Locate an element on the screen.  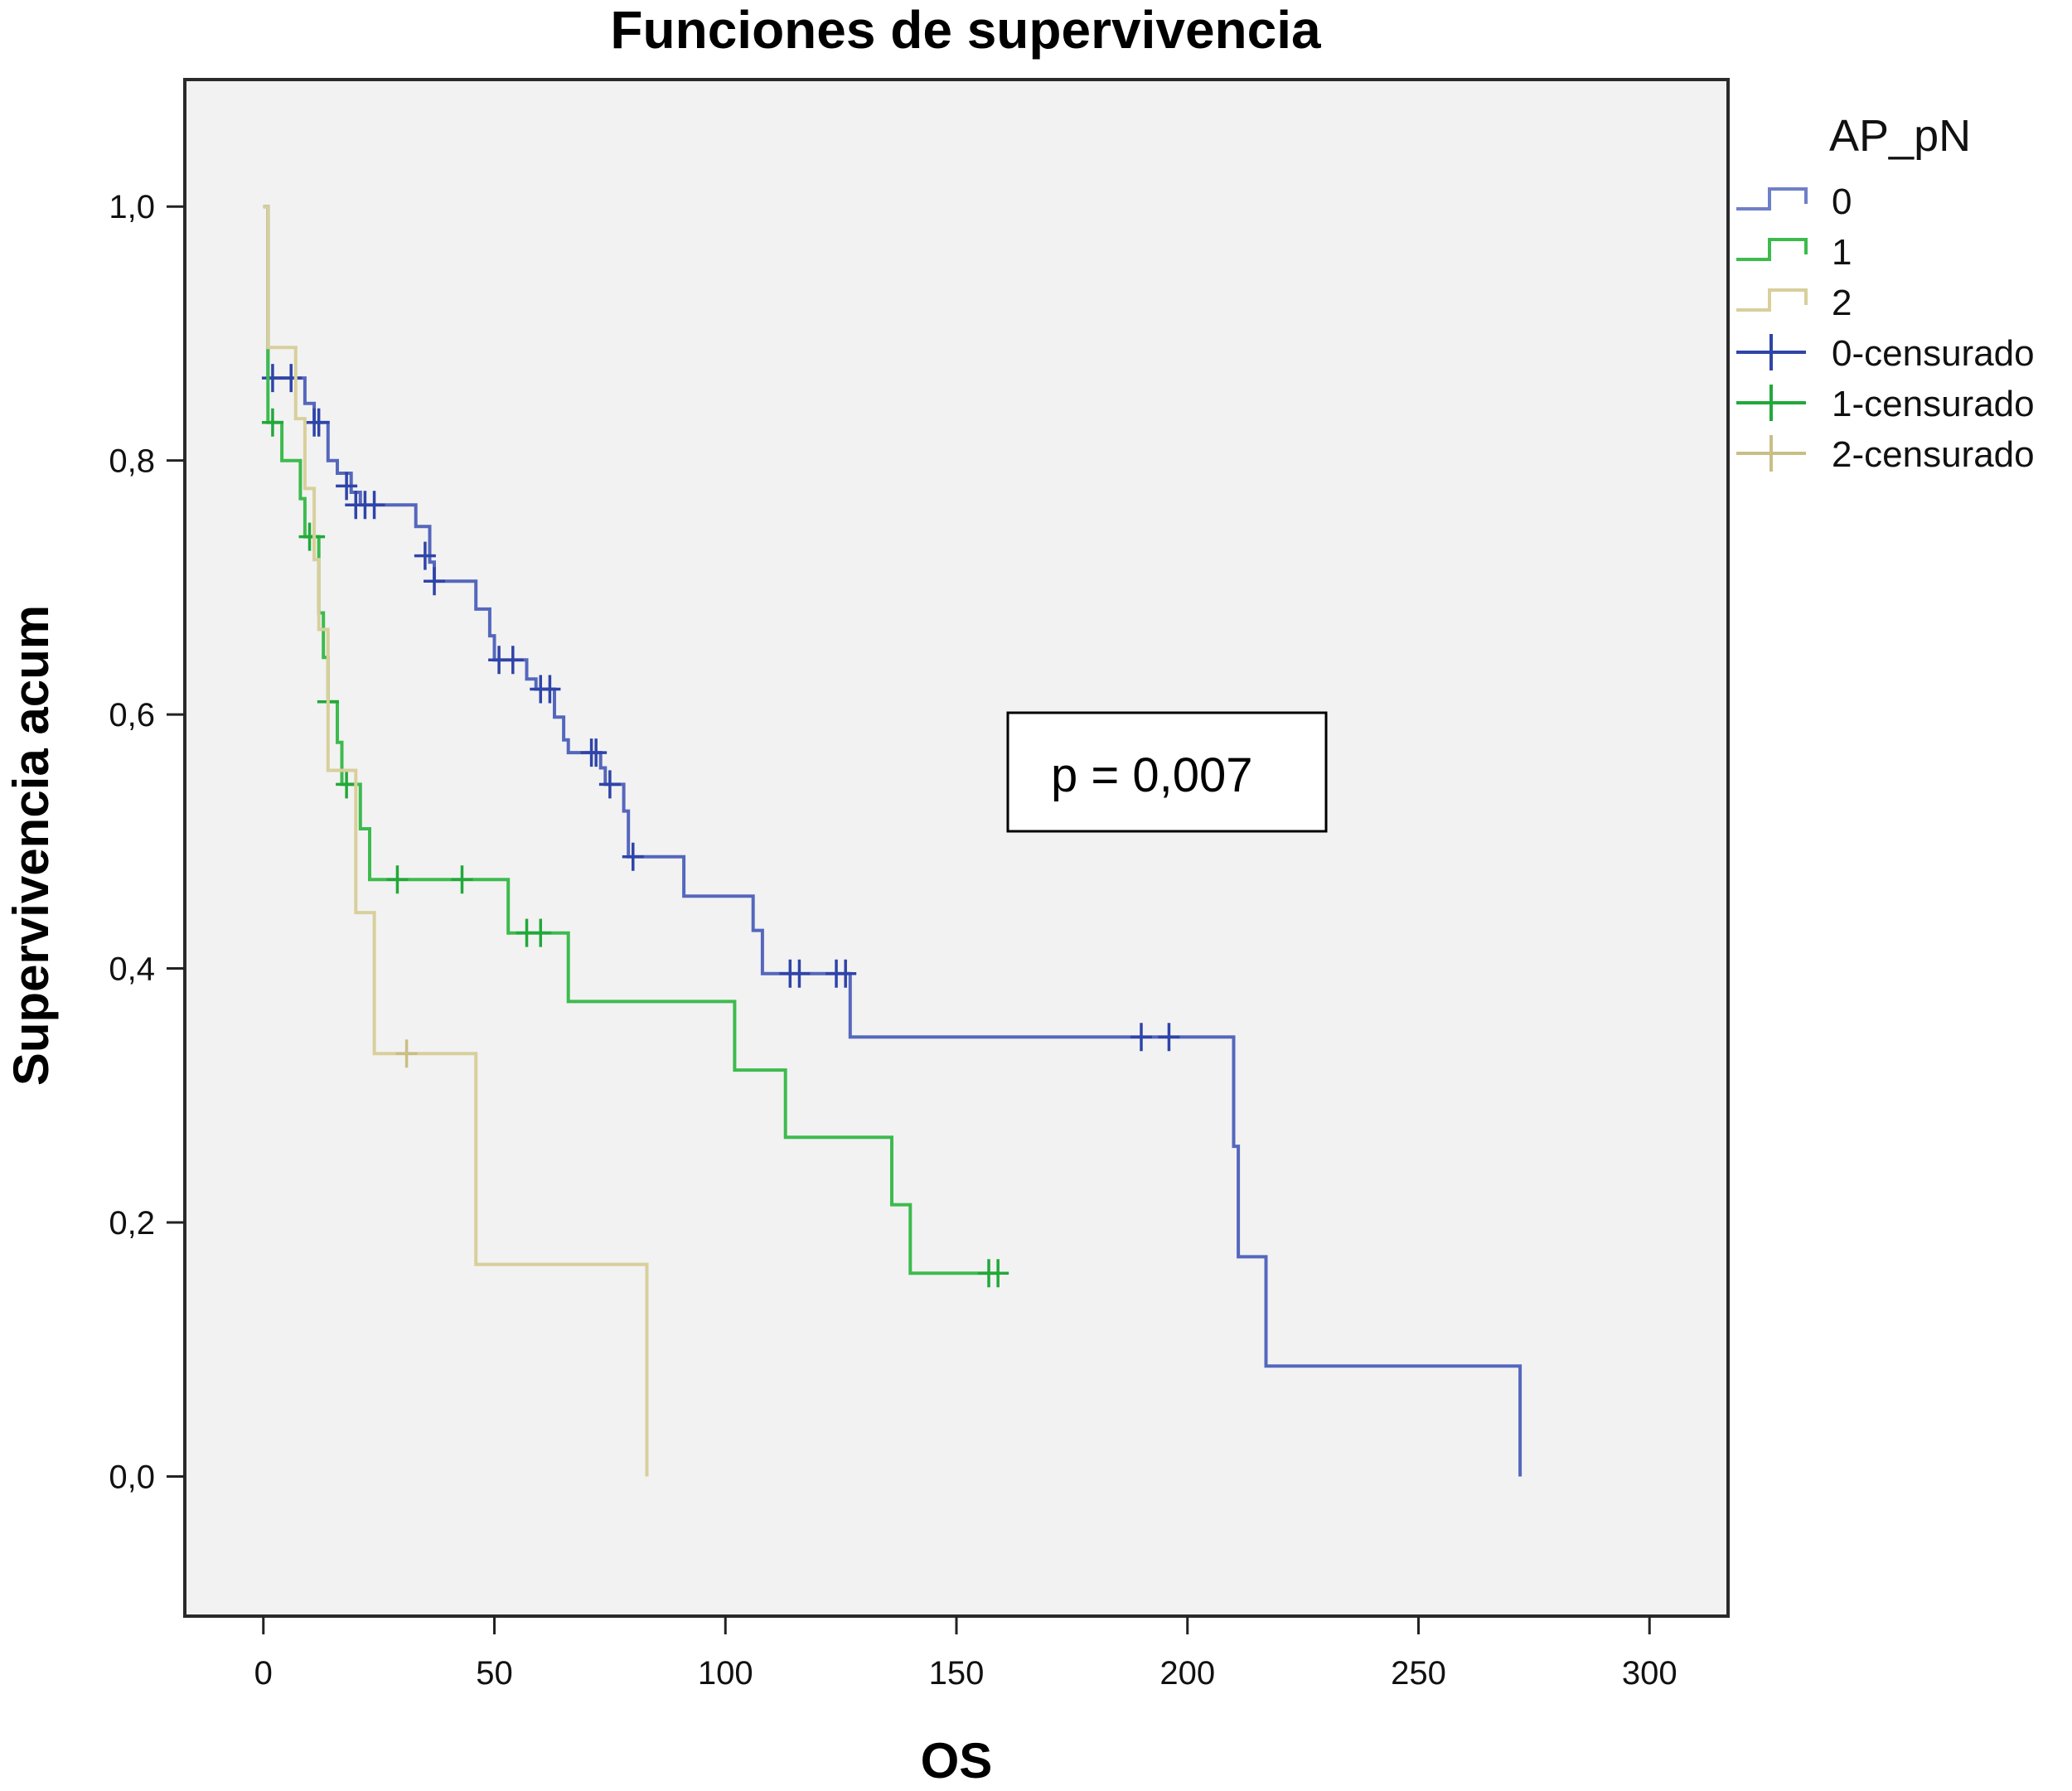
legend-label: 0 is located at coordinates (1842, 202).